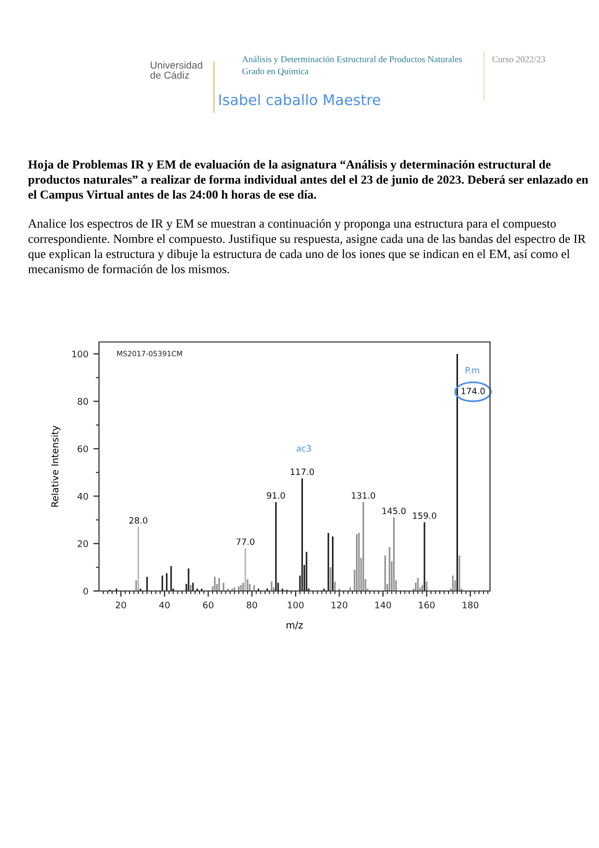 The height and width of the screenshot is (848, 599). What do you see at coordinates (83, 448) in the screenshot?
I see `y-tick-label: 60` at bounding box center [83, 448].